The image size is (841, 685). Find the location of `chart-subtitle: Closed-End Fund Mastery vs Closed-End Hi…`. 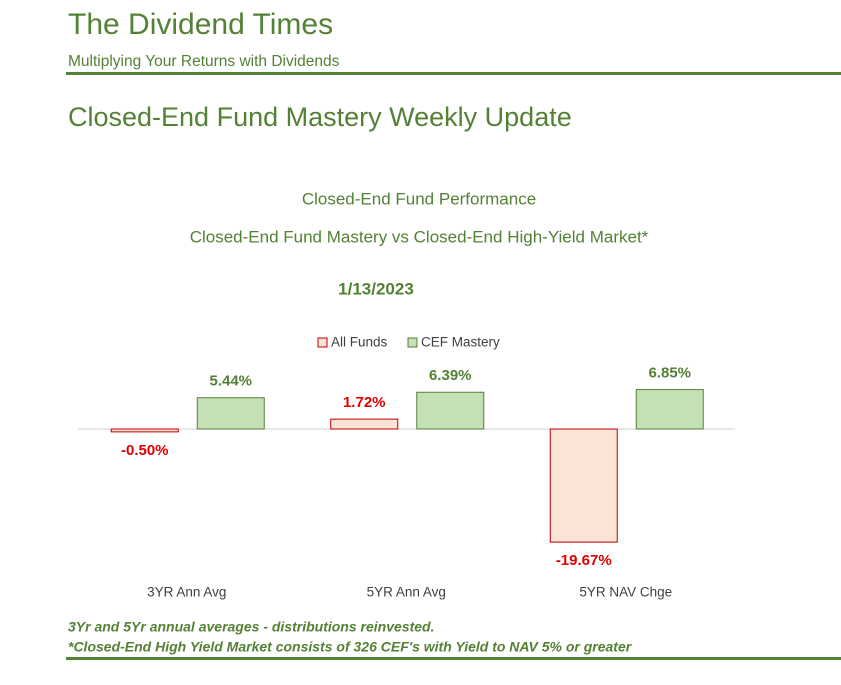

chart-subtitle: Closed-End Fund Mastery vs Closed-End Hi… is located at coordinates (419, 236).